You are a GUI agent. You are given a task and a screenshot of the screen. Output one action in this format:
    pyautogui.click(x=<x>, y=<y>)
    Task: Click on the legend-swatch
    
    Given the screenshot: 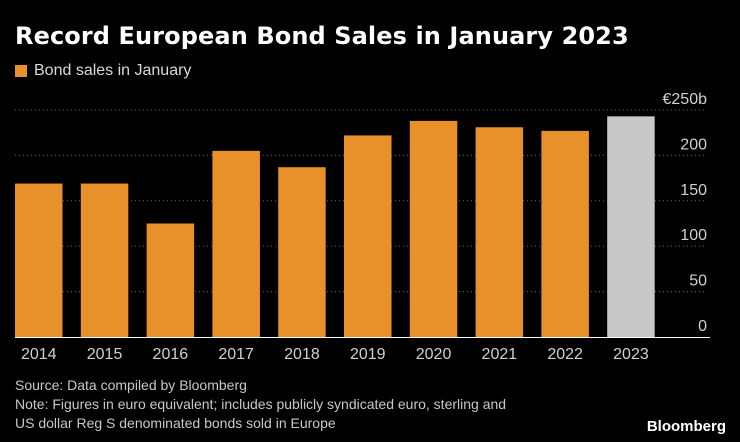 What is the action you would take?
    pyautogui.click(x=21, y=71)
    